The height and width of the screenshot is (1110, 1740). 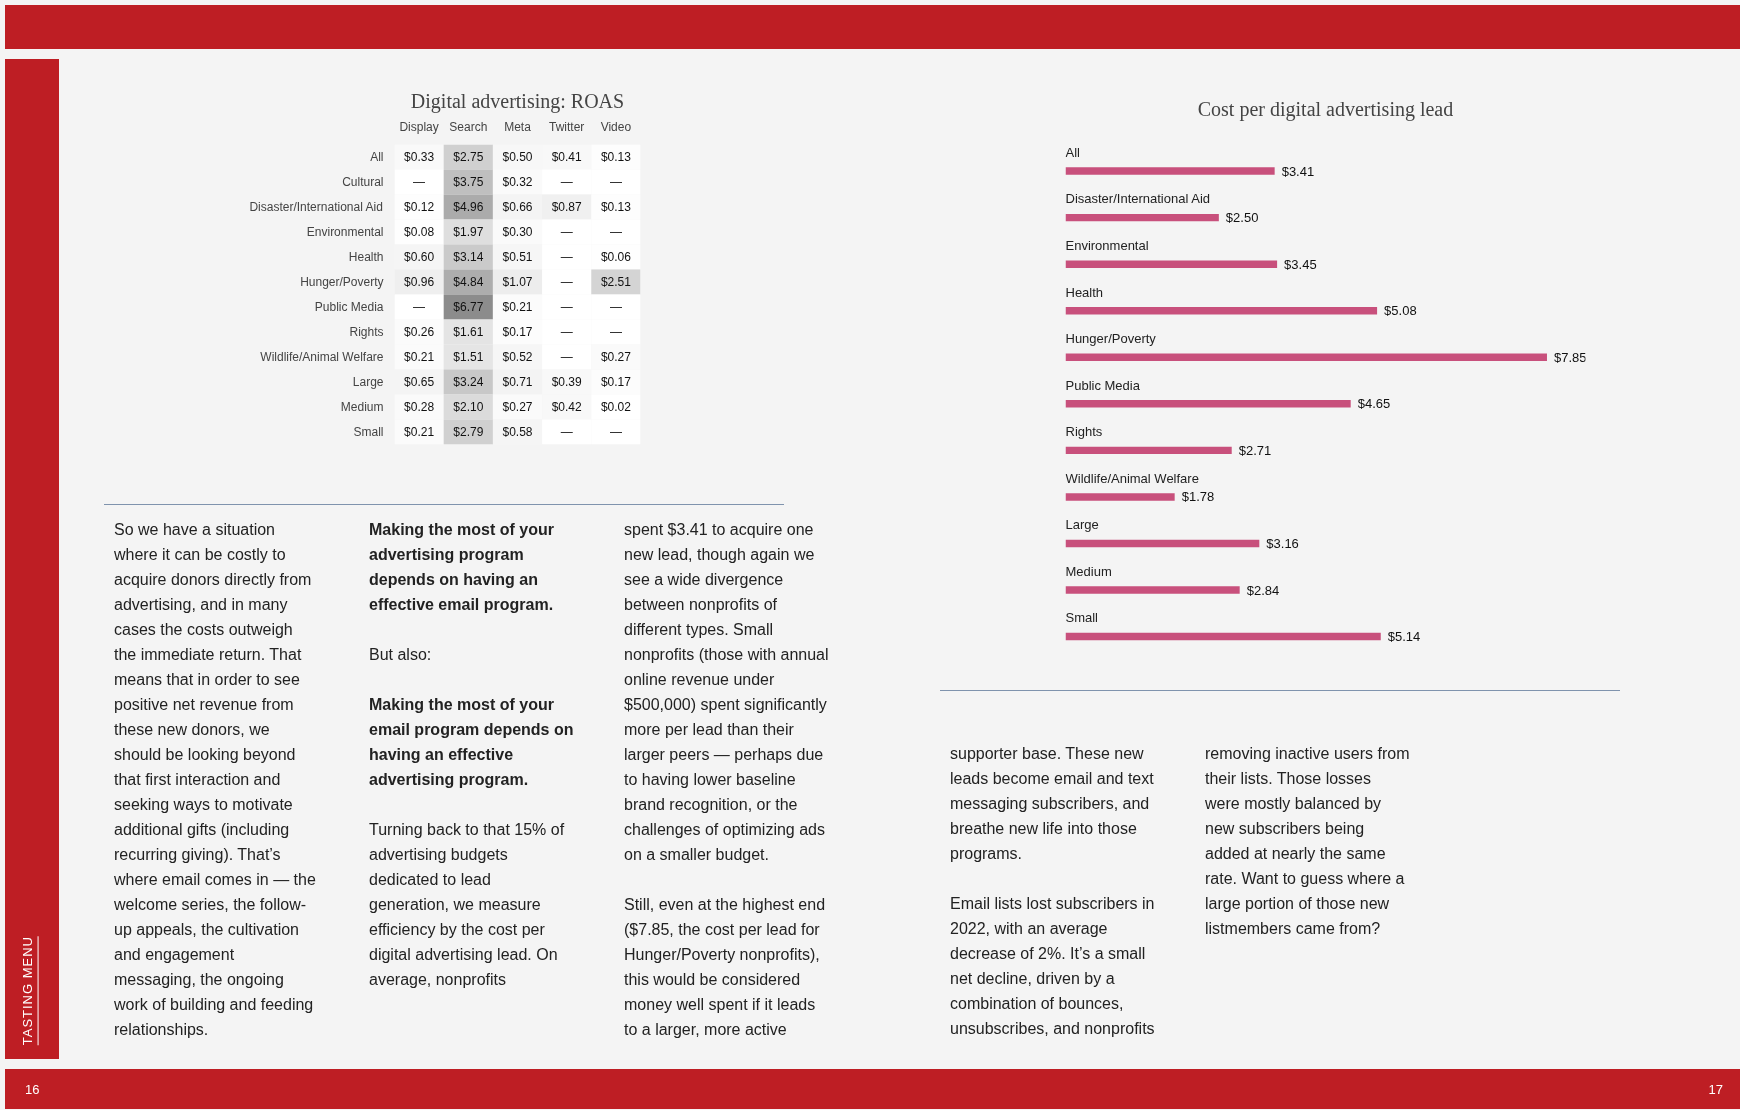 What do you see at coordinates (726, 692) in the screenshot?
I see `text: spent $3.41 to acquire one new lead, though again we see a wide divergence between nonprofits of different types. Small nonprofits (those with annual online revenue under $500,000) spent significantly more per lead than their larger peers — perhaps due to having lower baseline brand recognition, or the challenges of optimizing ads on a smaller budget.` at bounding box center [726, 692].